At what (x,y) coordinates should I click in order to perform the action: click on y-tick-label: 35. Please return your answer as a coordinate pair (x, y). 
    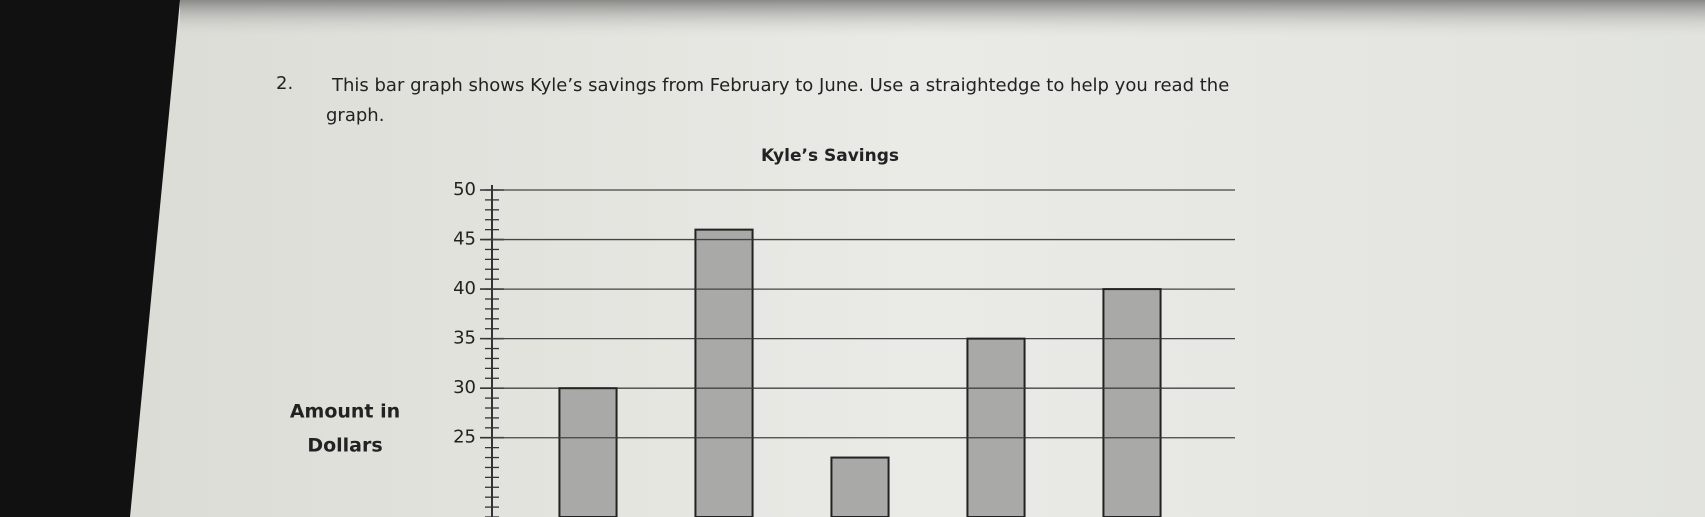
    Looking at the image, I should click on (464, 338).